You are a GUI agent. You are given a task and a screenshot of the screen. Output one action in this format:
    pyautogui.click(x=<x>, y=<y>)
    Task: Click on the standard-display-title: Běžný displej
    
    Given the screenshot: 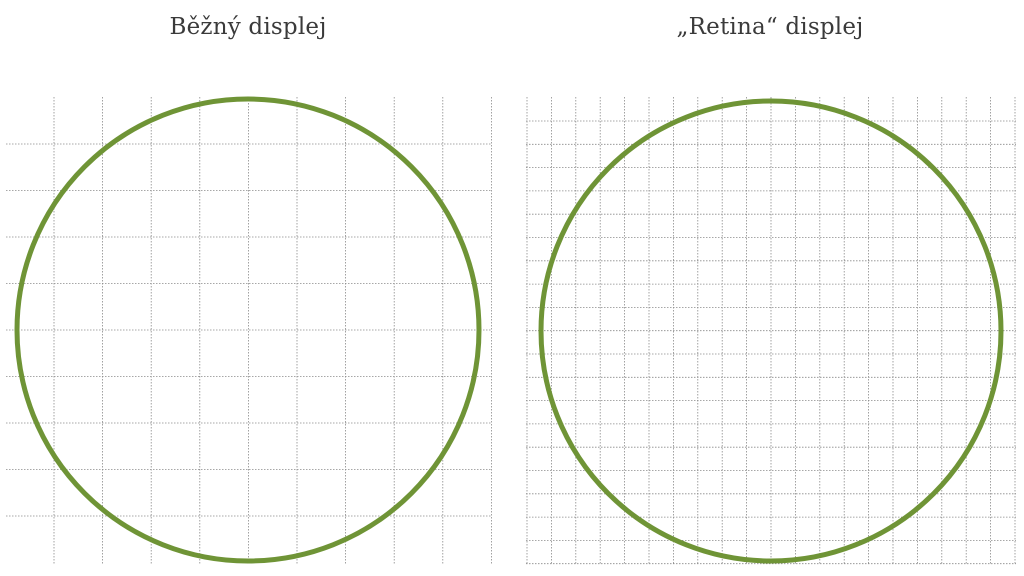 What is the action you would take?
    pyautogui.click(x=248, y=27)
    